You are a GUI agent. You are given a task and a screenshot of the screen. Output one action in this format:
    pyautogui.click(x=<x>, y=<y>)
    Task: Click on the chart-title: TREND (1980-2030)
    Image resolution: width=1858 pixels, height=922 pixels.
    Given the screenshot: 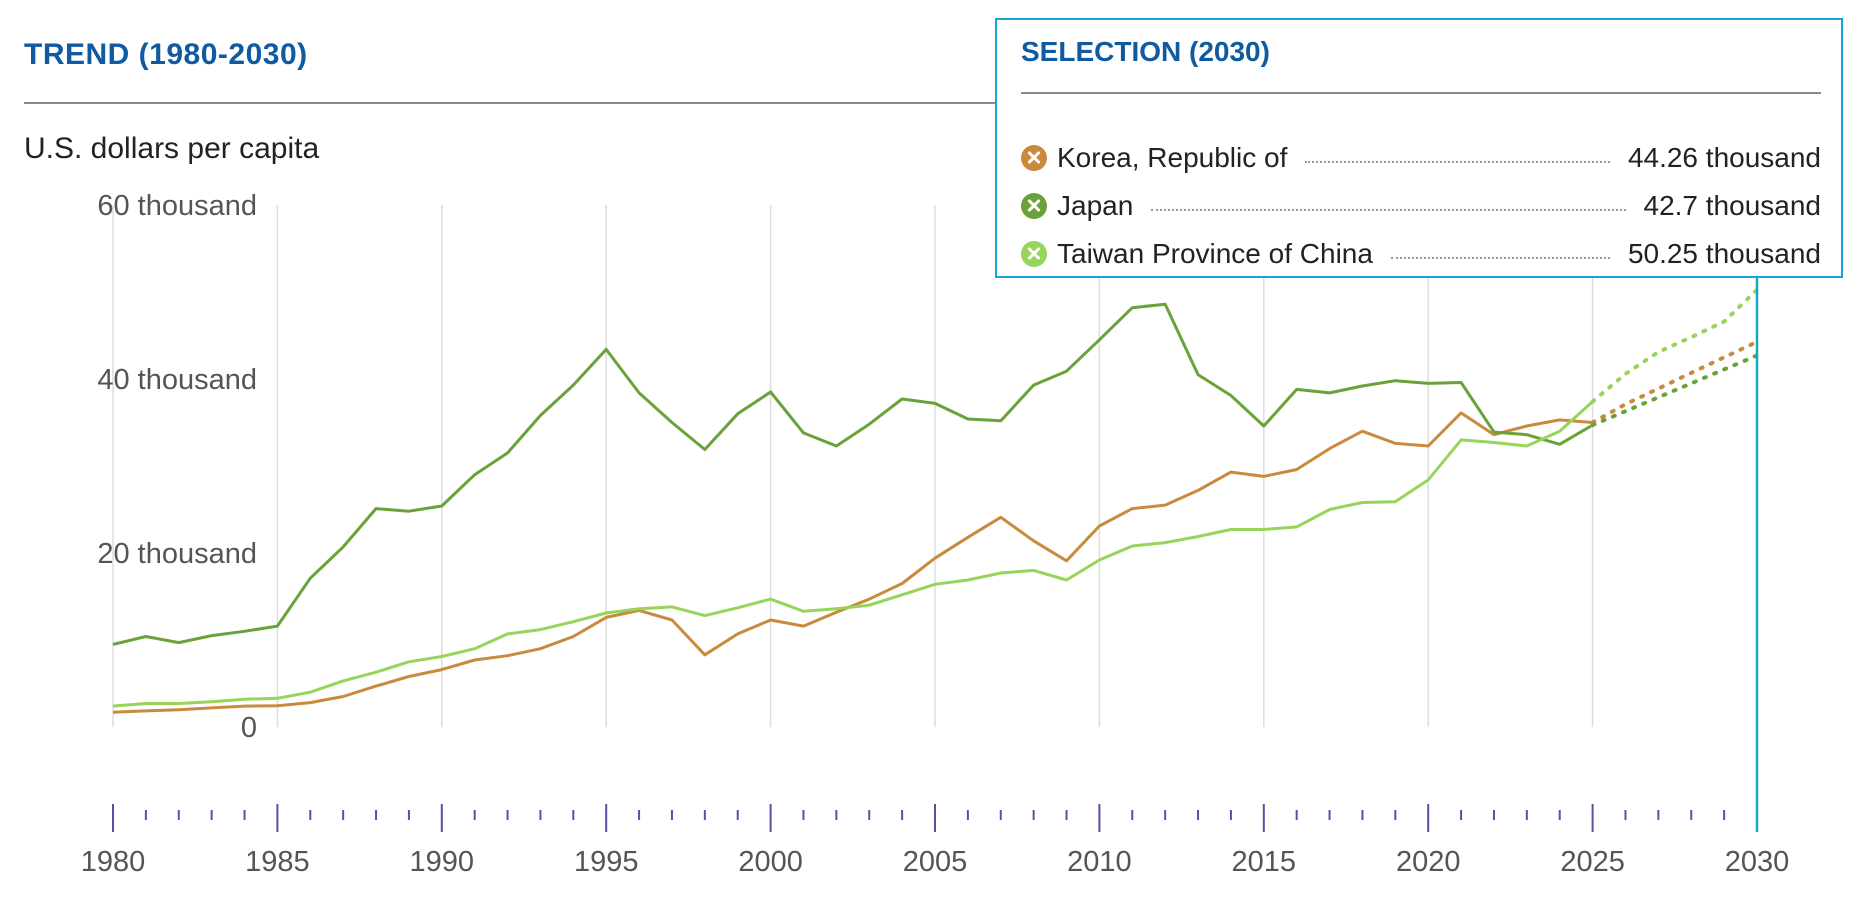 What is the action you would take?
    pyautogui.click(x=166, y=54)
    